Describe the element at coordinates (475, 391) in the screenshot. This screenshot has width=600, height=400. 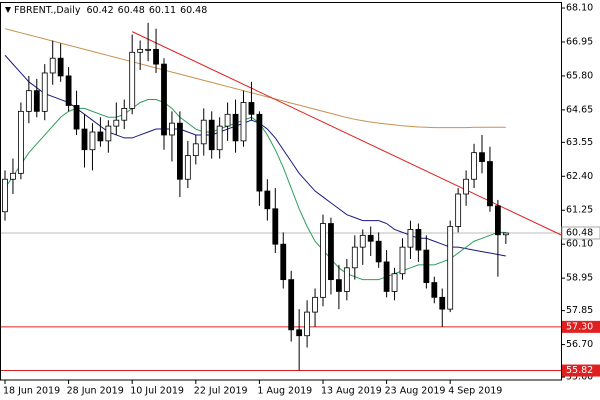
I see `x-tick-label: 4 Sep 2019` at that location.